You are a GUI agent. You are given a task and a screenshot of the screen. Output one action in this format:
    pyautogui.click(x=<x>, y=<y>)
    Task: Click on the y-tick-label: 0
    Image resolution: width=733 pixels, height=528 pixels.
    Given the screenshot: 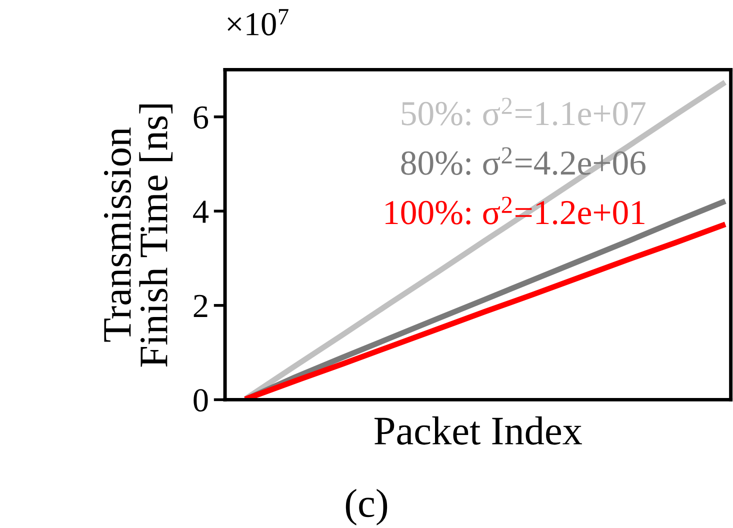 What is the action you would take?
    pyautogui.click(x=201, y=400)
    